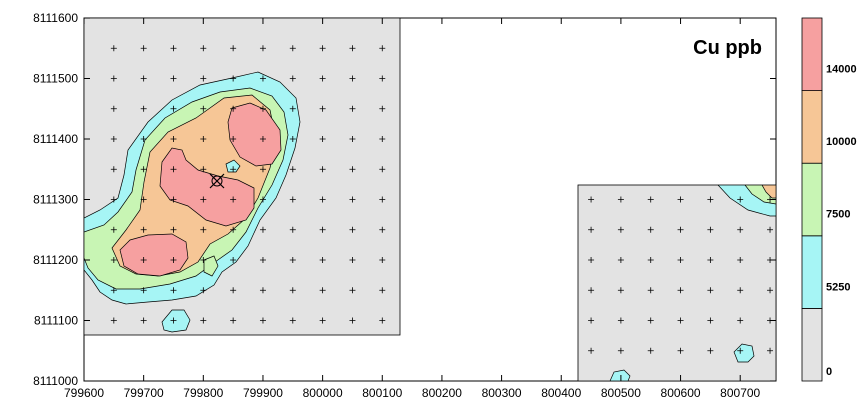  Describe the element at coordinates (211, 266) in the screenshot. I see `contour-hole-green` at that location.